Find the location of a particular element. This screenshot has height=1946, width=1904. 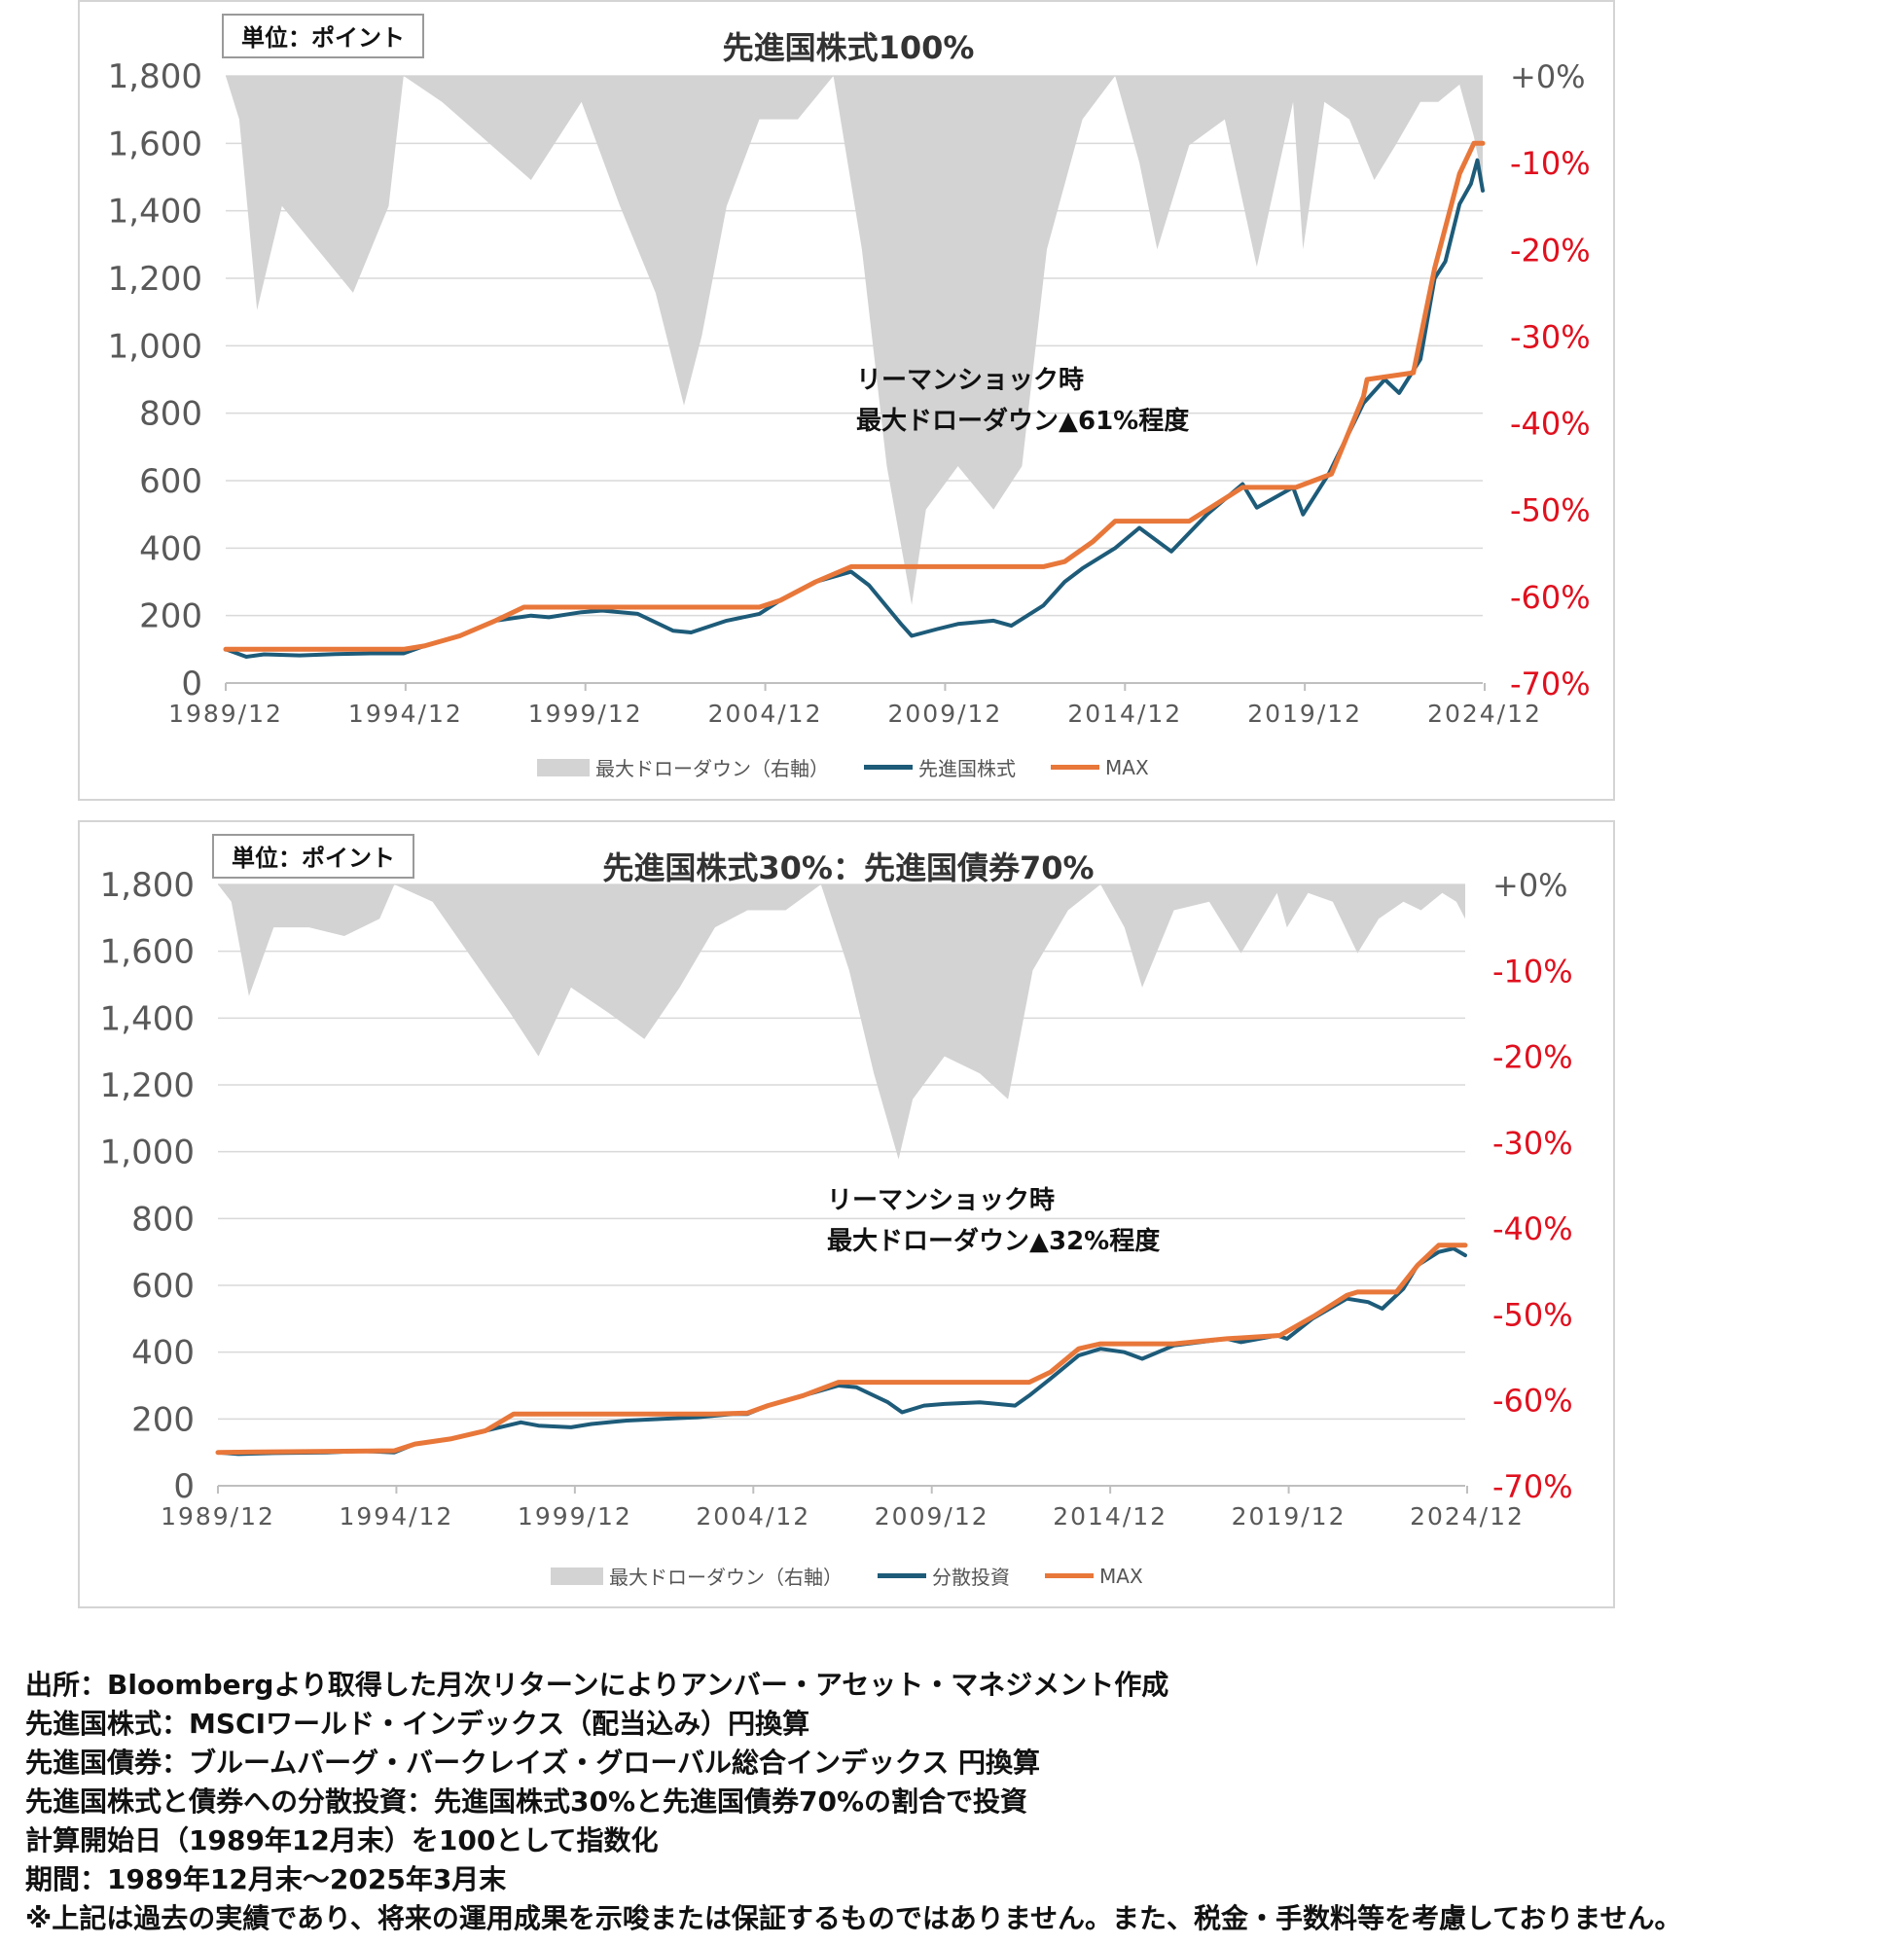

legend-item-series: 先進国株式 is located at coordinates (940, 767).